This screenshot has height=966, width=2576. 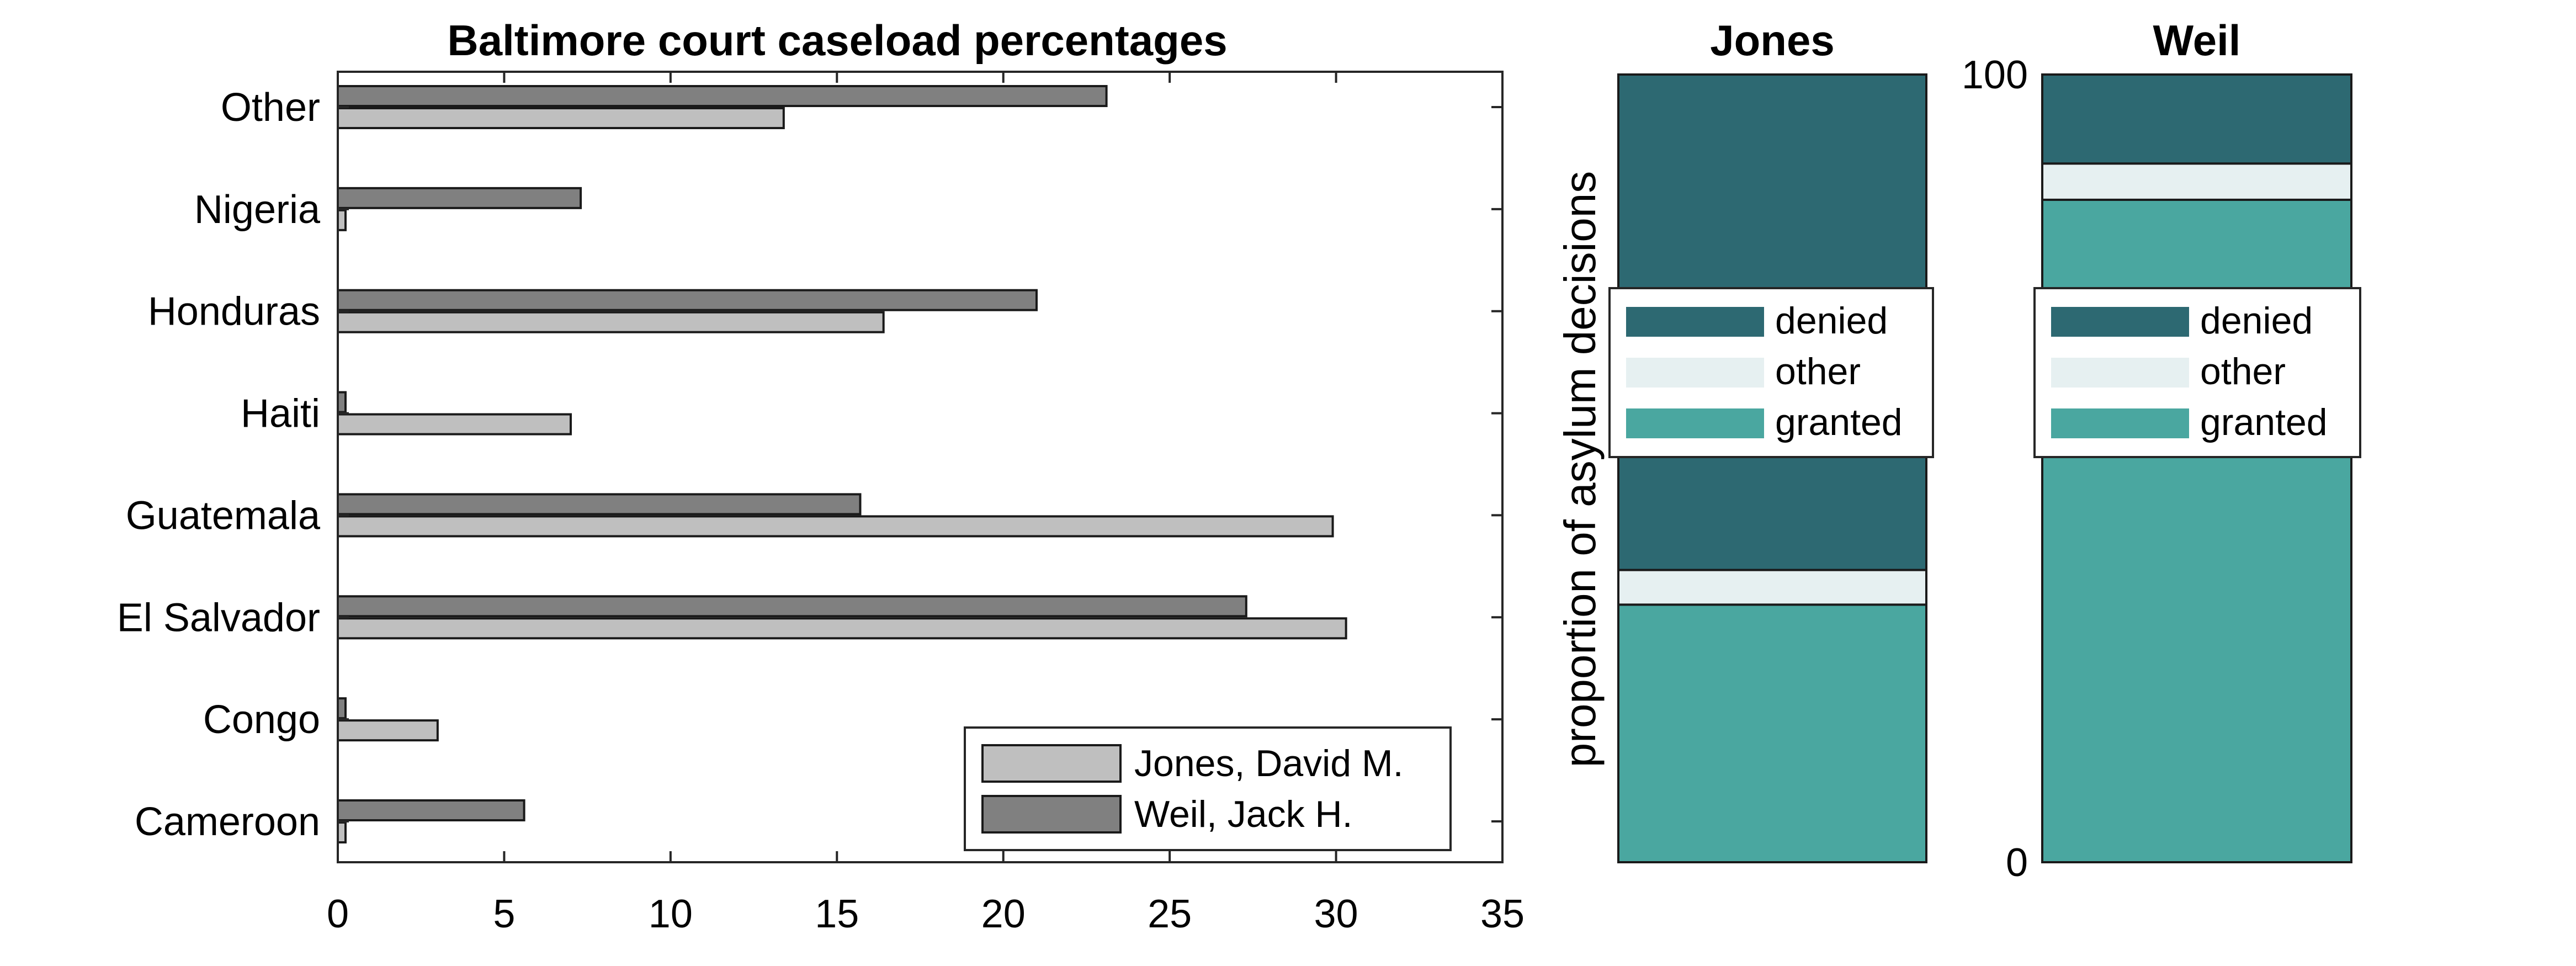 What do you see at coordinates (842, 629) in the screenshot?
I see `bar-jones-david-m-el-salvador` at bounding box center [842, 629].